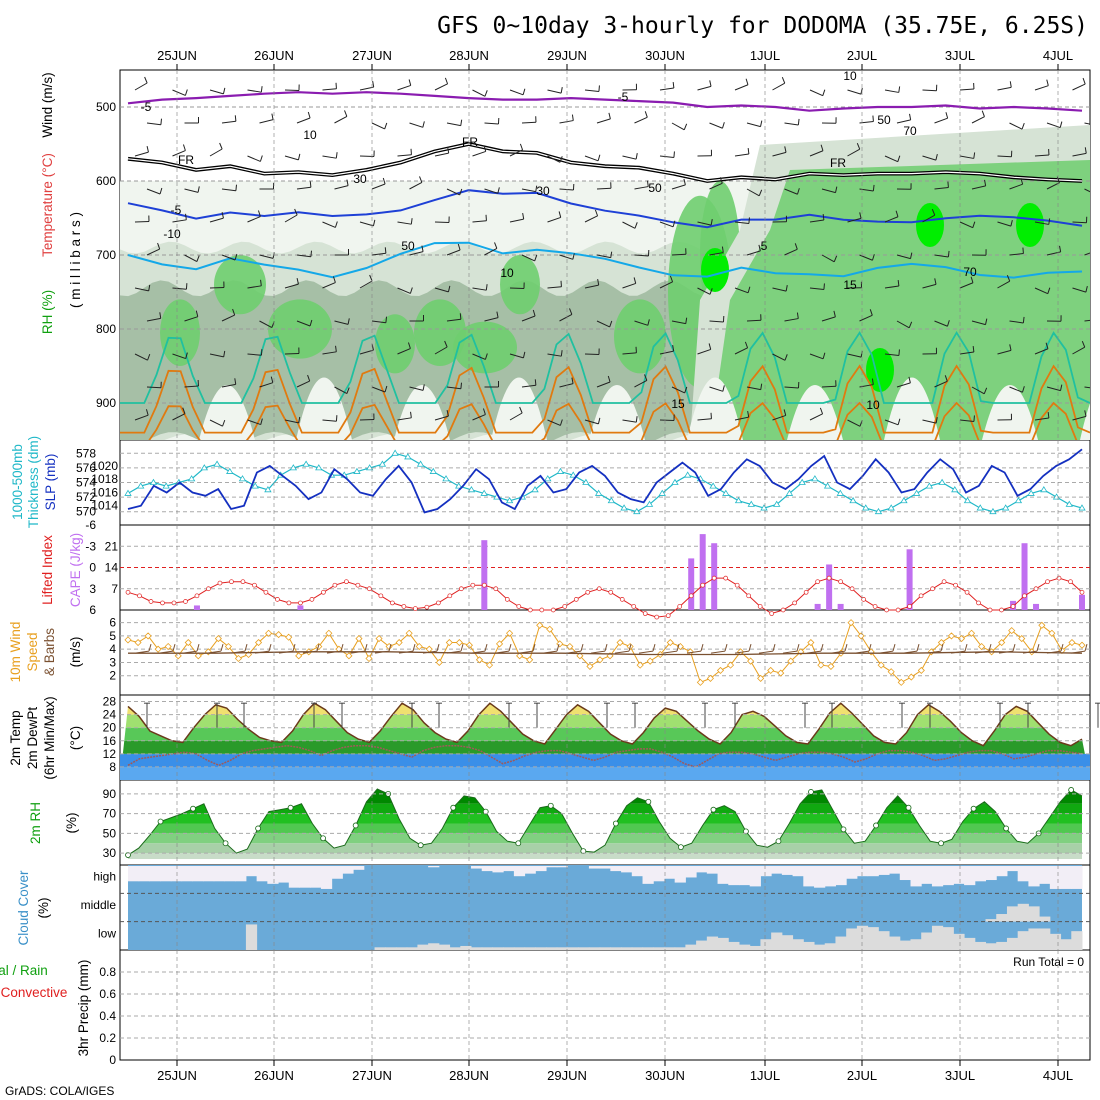  Describe the element at coordinates (110, 702) in the screenshot. I see `temp-tick: 28` at that location.